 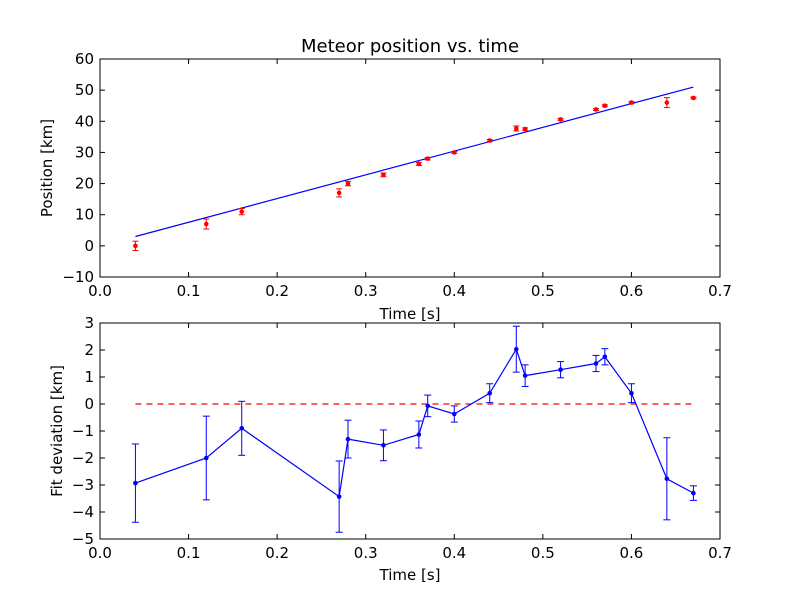 What do you see at coordinates (89, 323) in the screenshot?
I see `y-tick-label: 3` at bounding box center [89, 323].